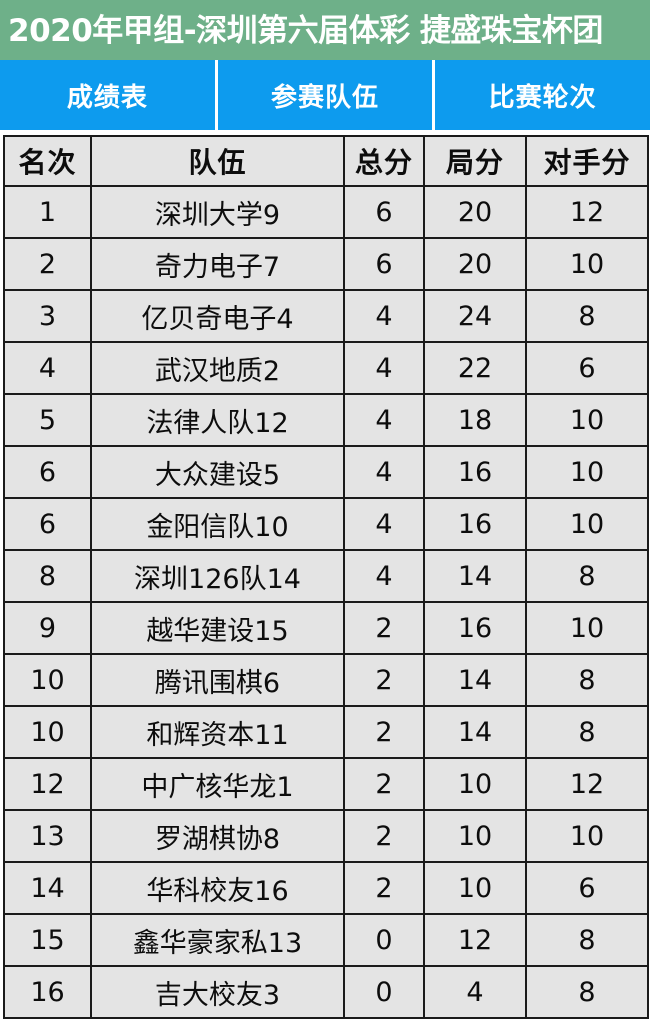  What do you see at coordinates (475, 940) in the screenshot?
I see `cell-game: 12` at bounding box center [475, 940].